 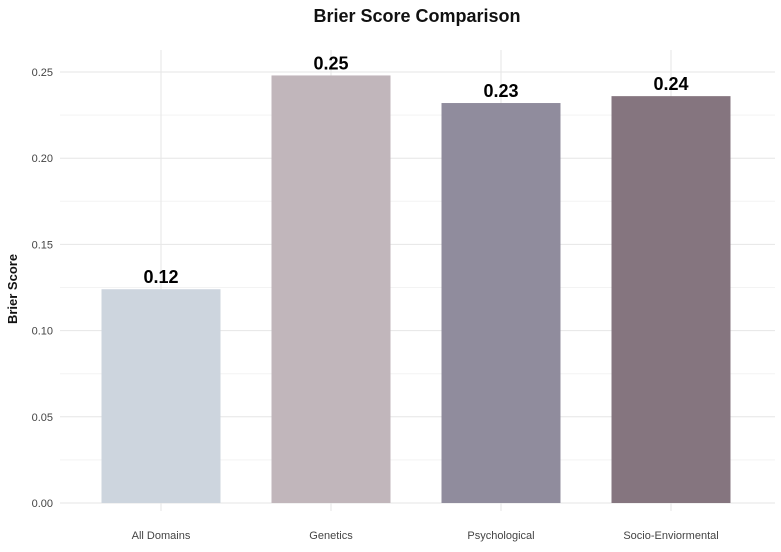 What do you see at coordinates (416, 16) in the screenshot?
I see `chart-title: Brier Score Comparison` at bounding box center [416, 16].